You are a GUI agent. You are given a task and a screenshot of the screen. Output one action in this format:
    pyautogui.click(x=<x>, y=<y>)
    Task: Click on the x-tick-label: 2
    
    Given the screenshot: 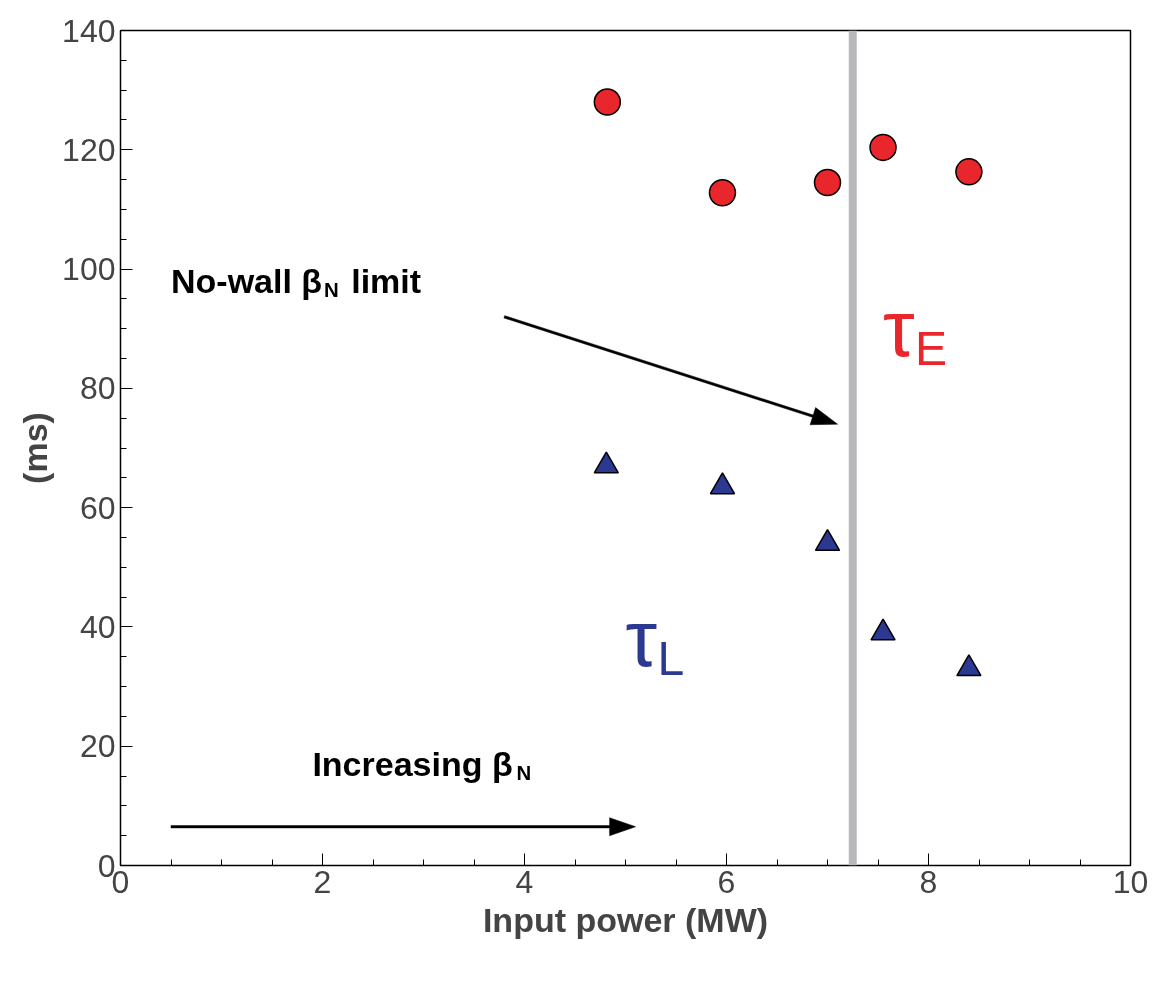 What is the action you would take?
    pyautogui.click(x=322, y=881)
    